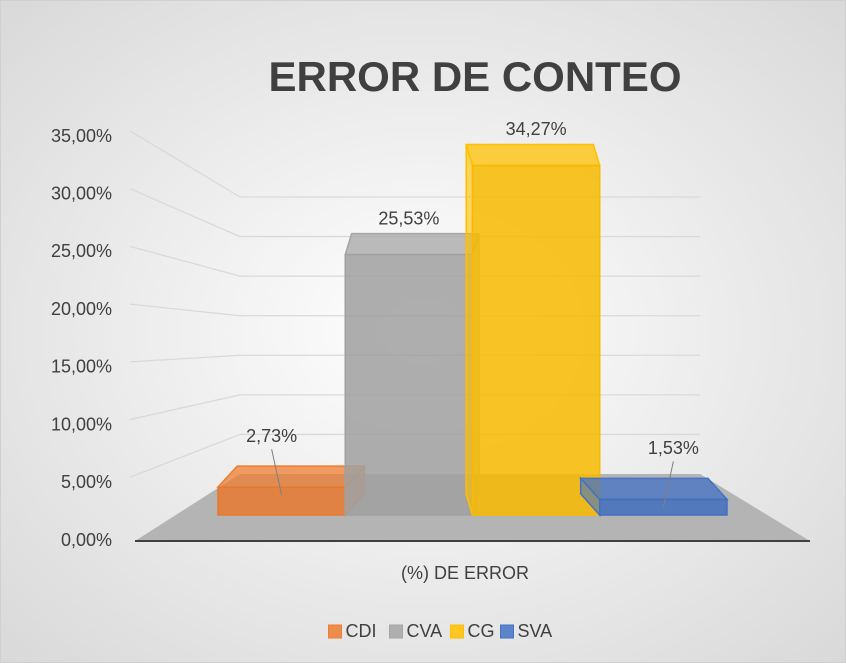  What do you see at coordinates (673, 448) in the screenshot?
I see `data-label: 1,53%` at bounding box center [673, 448].